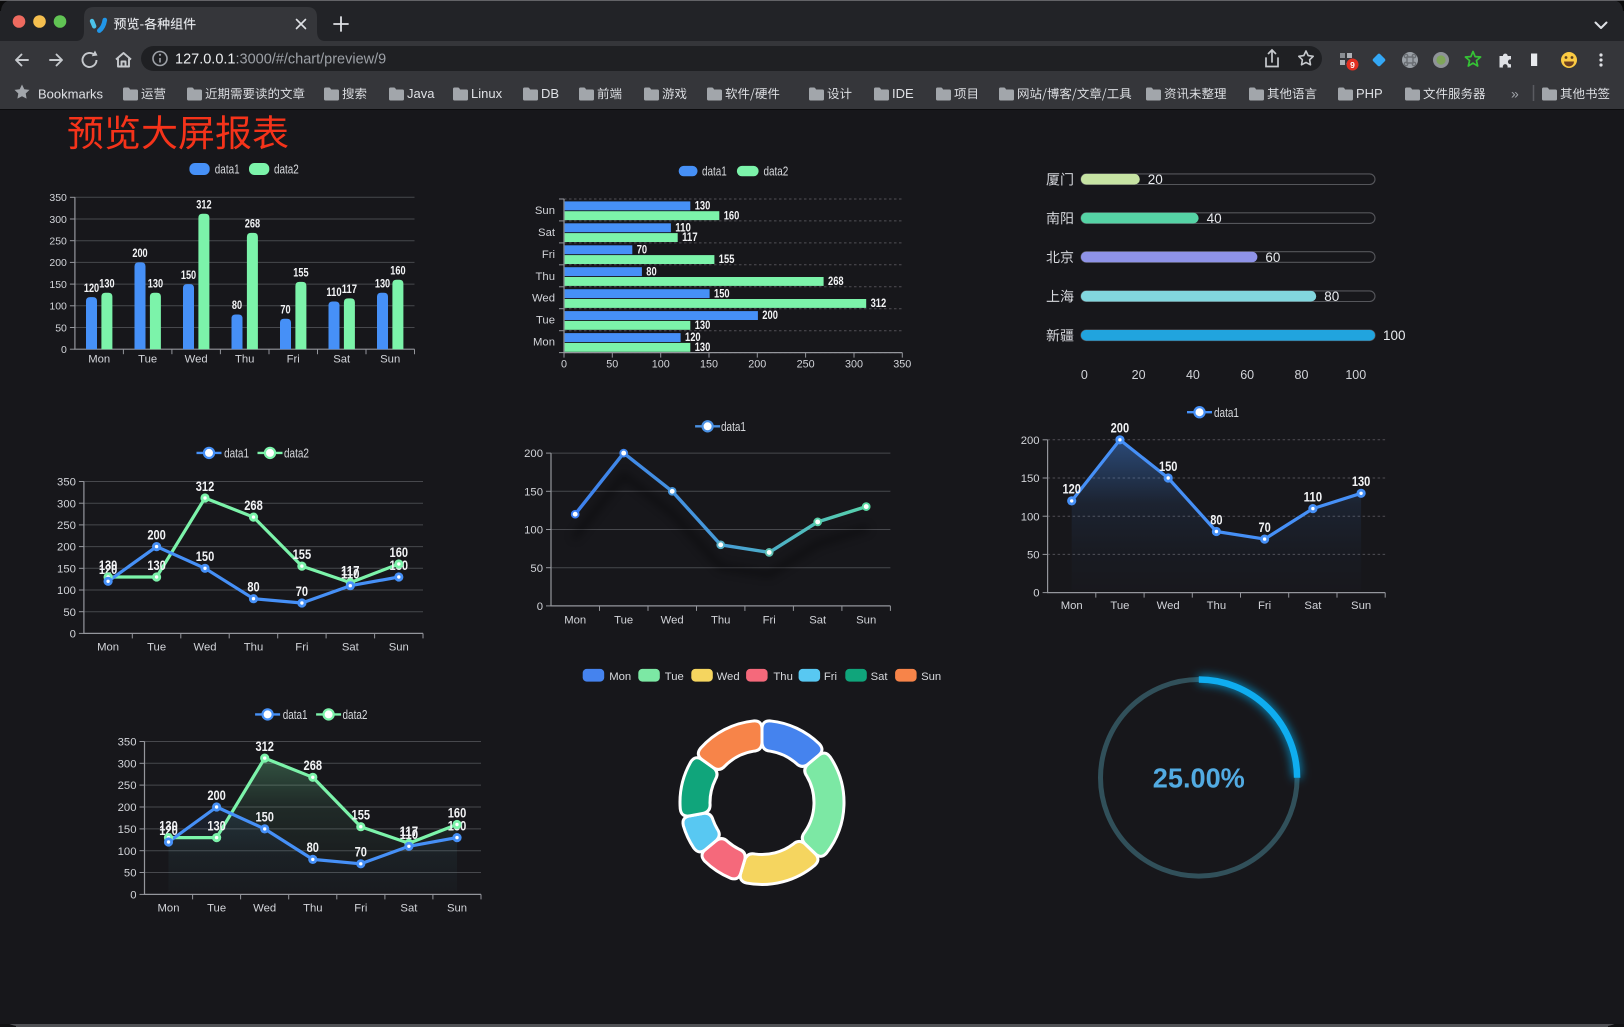 This screenshot has width=1624, height=1027. I want to click on svg-text: IDE, so click(903, 93).